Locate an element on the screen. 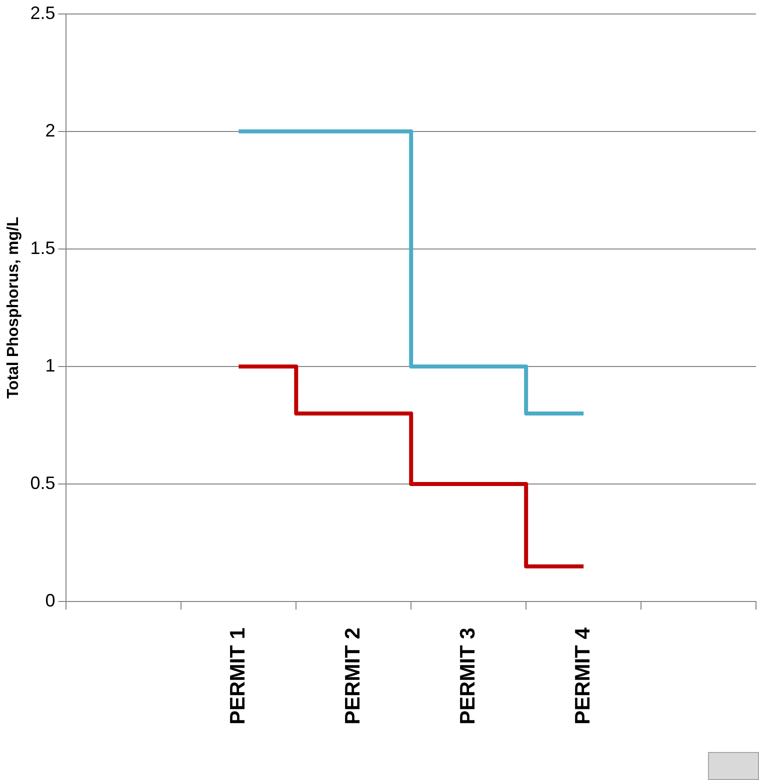  y-tick-label: 2.5 is located at coordinates (43, 12).